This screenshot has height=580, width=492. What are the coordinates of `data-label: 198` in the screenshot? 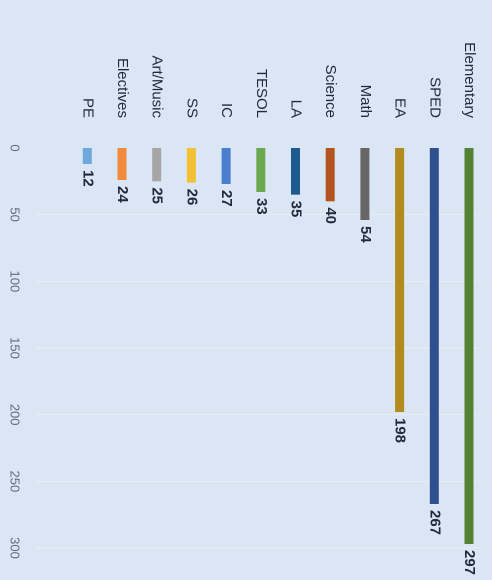 It's located at (400, 430).